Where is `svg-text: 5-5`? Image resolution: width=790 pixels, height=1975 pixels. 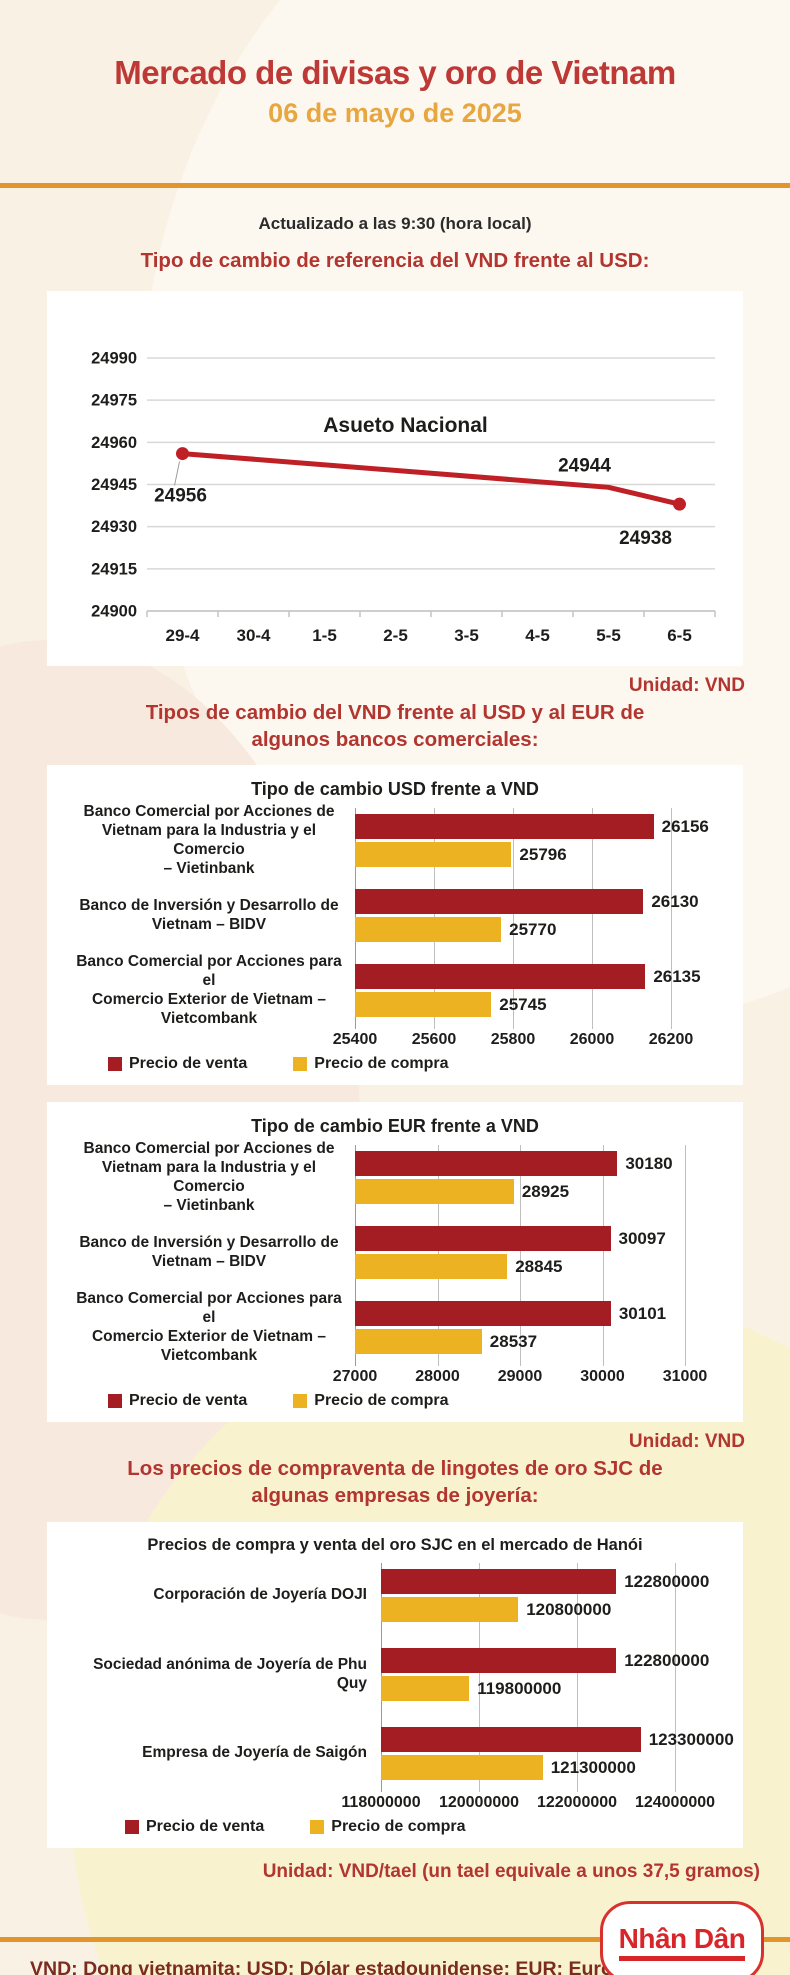 svg-text: 5-5 is located at coordinates (608, 635).